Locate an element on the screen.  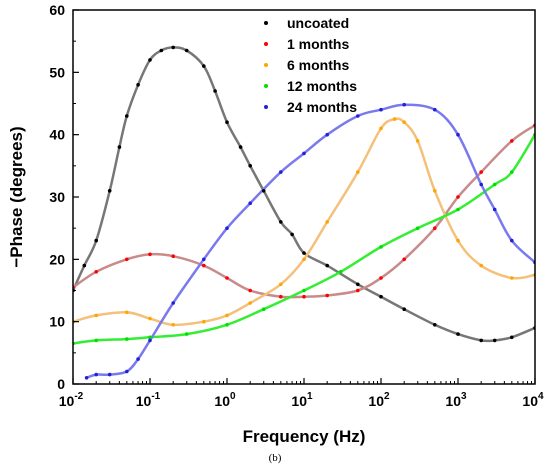
x-tick-label: 10⁰ is located at coordinates (225, 400).